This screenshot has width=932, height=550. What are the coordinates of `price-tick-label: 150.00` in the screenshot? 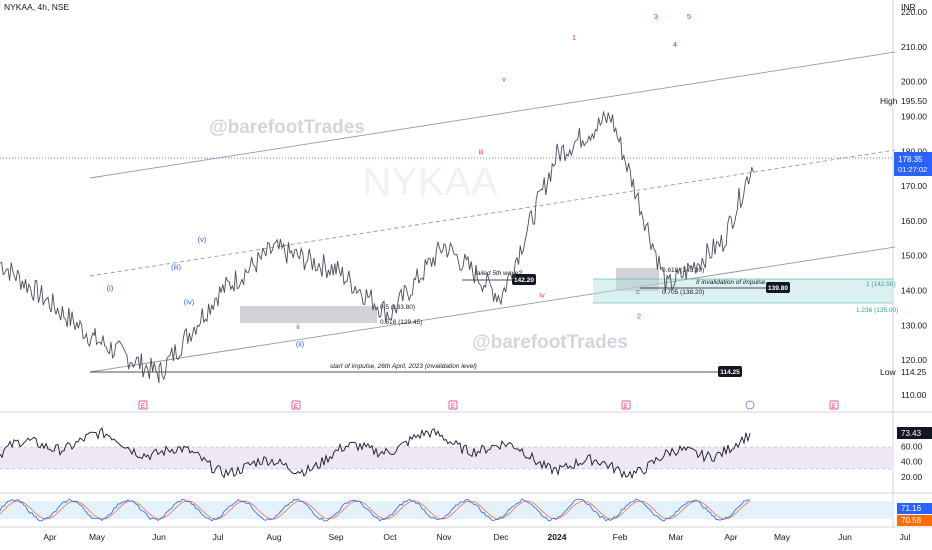 It's located at (914, 256).